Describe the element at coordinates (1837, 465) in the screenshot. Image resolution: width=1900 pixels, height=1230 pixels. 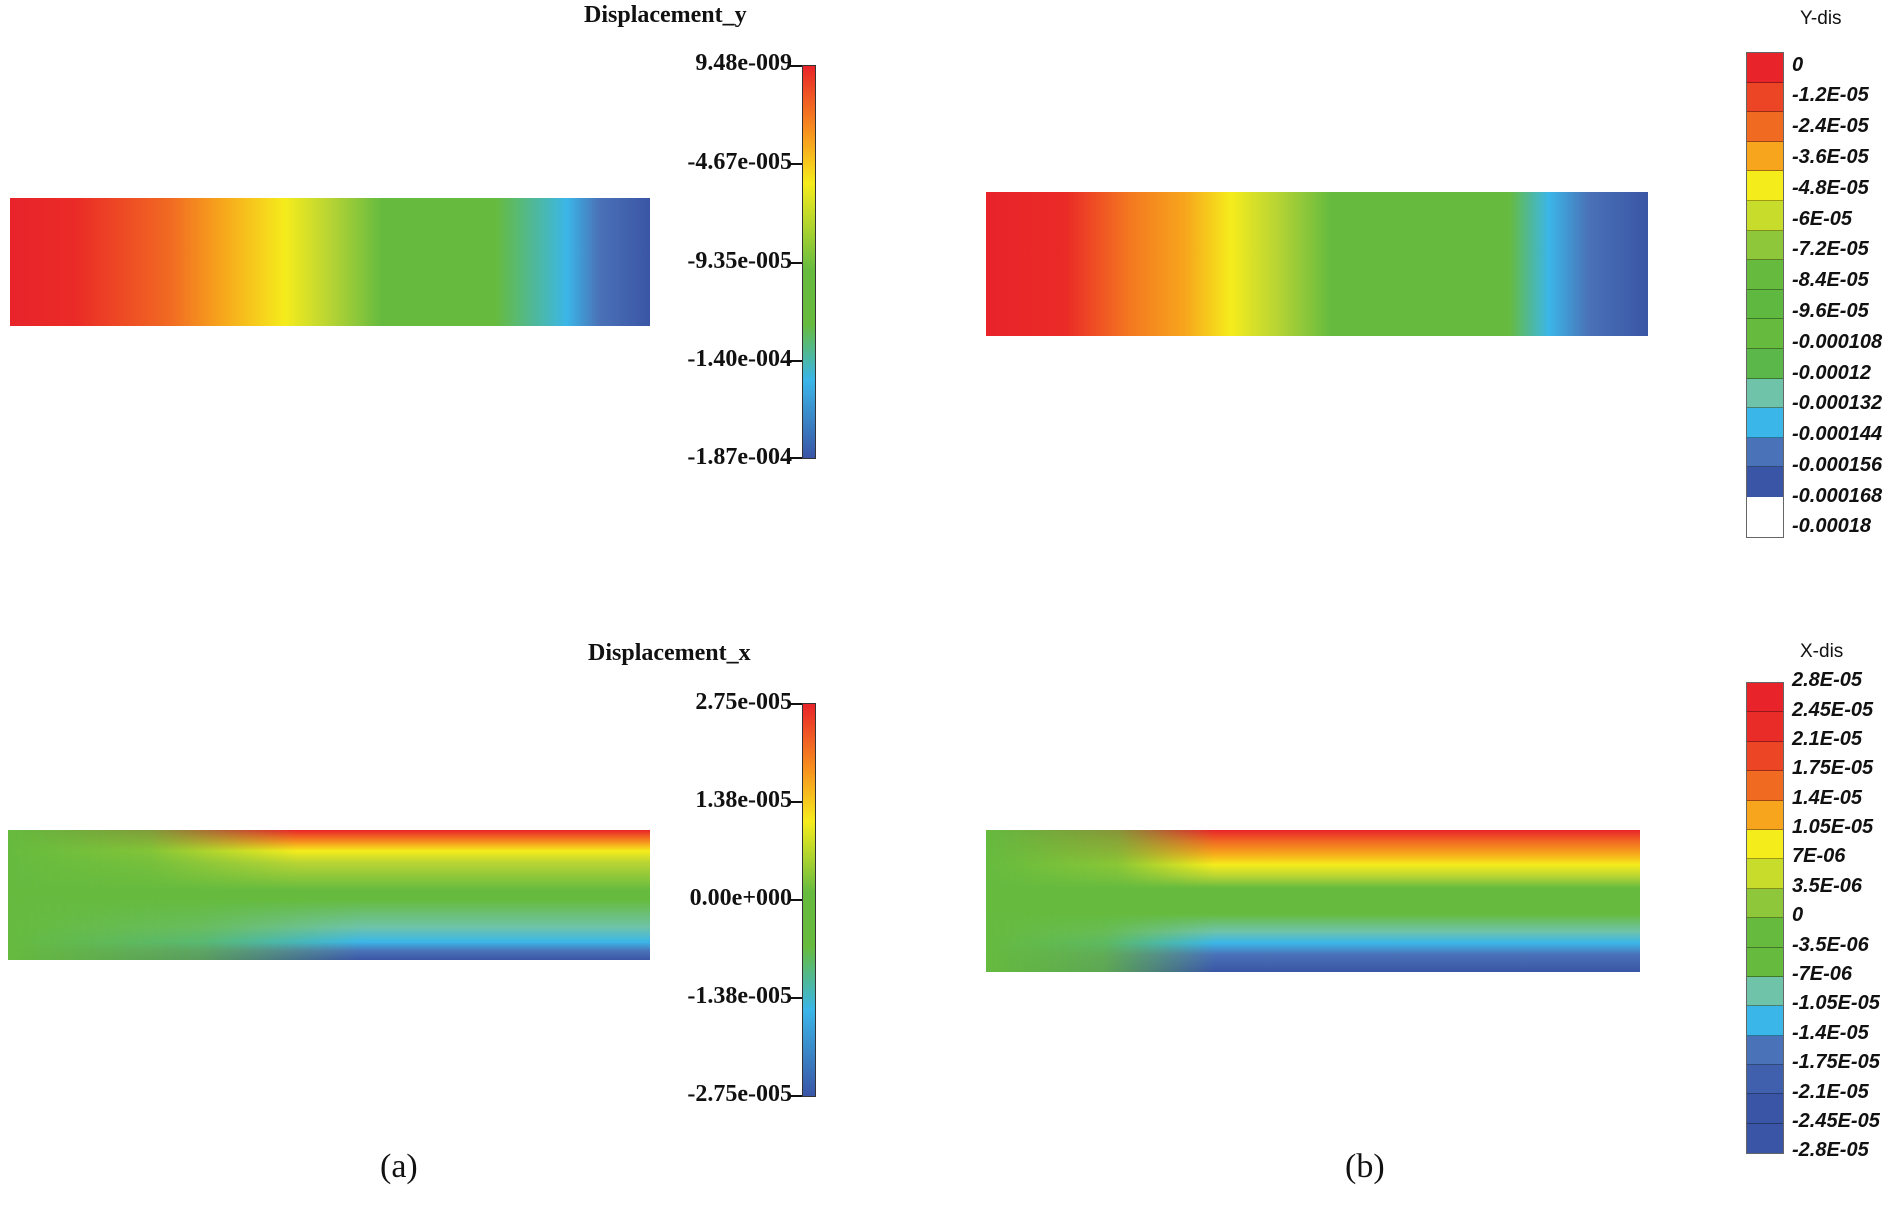
I see `colorbar-b-top-level: -0.000156` at that location.